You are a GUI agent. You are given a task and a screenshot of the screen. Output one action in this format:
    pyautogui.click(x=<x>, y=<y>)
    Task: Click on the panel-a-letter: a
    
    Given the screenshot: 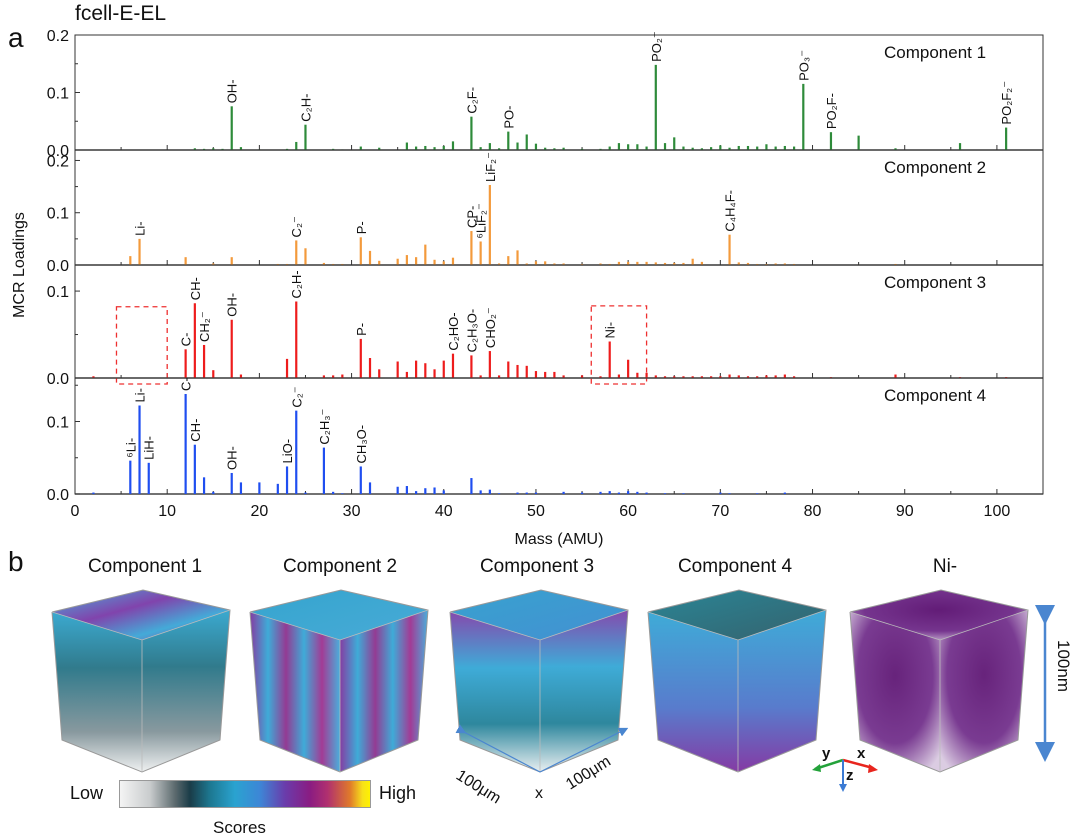 What is the action you would take?
    pyautogui.click(x=16, y=37)
    